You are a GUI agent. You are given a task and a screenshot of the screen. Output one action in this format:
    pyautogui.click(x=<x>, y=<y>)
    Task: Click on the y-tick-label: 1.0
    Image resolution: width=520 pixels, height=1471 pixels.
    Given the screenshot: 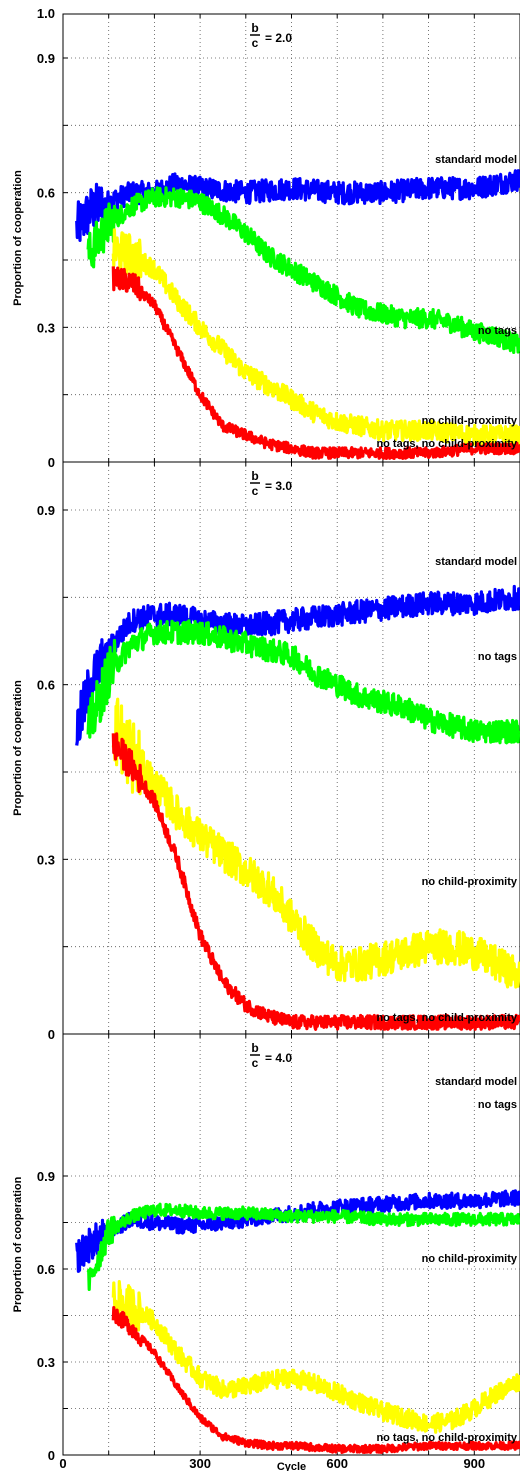 What is the action you would take?
    pyautogui.click(x=46, y=13)
    